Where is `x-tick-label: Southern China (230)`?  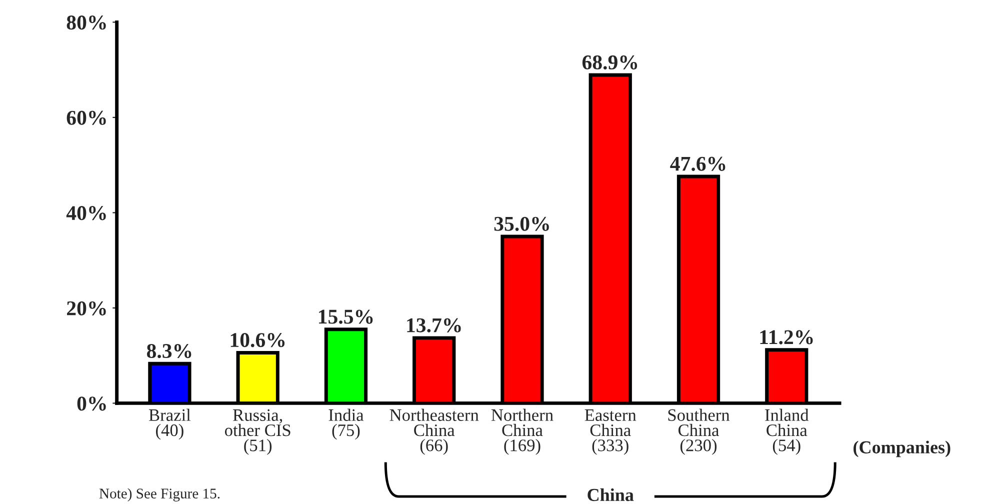
x-tick-label: Southern China (230) is located at coordinates (699, 431).